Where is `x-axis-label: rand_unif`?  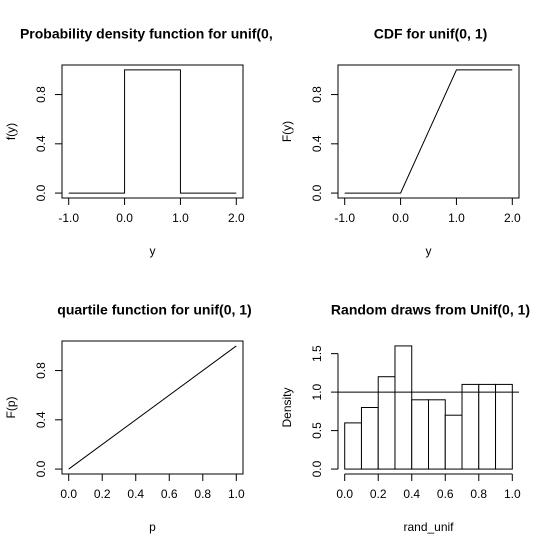
x-axis-label: rand_unif is located at coordinates (428, 527).